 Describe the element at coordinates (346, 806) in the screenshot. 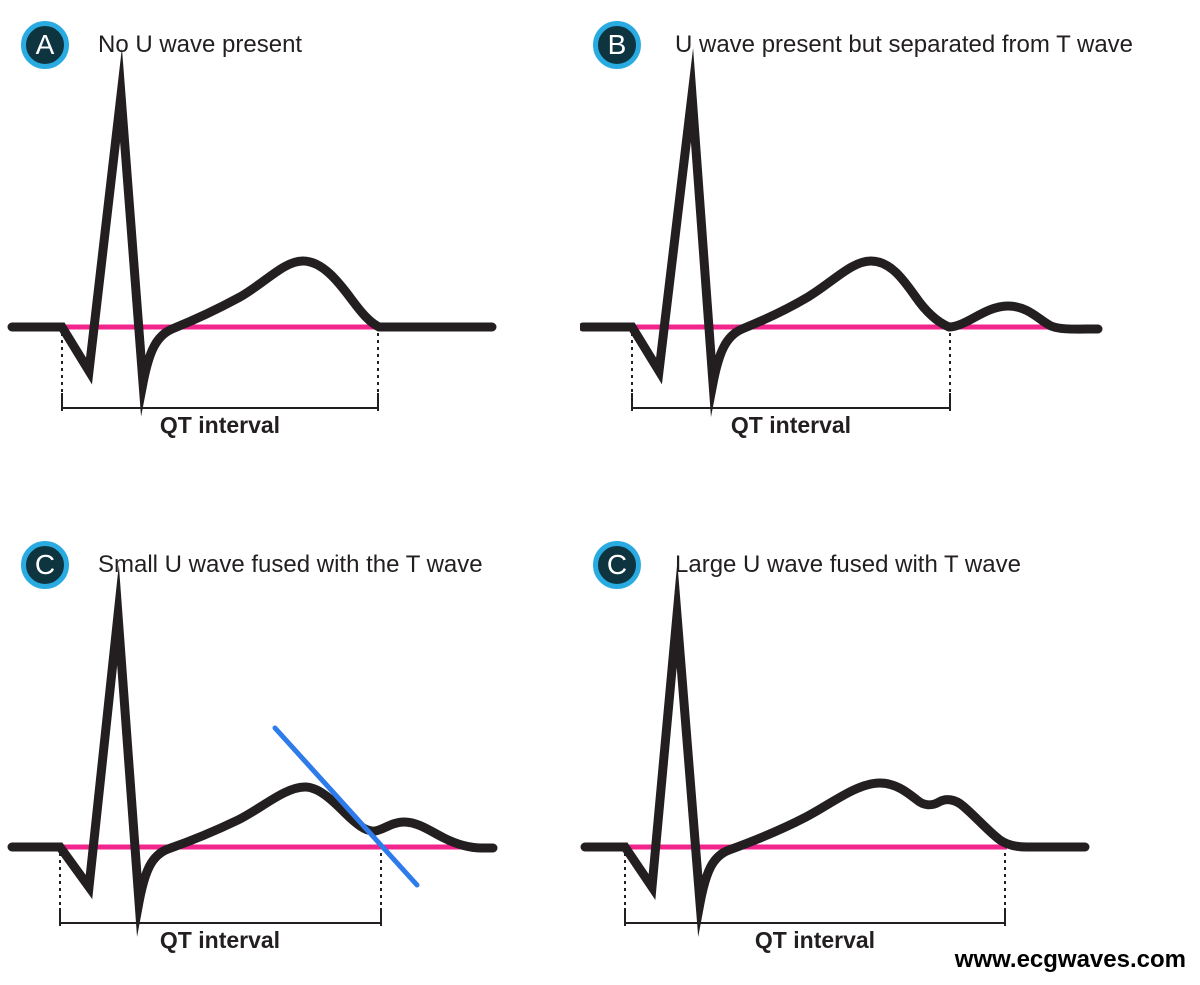

I see `t-wave-tangent-line` at that location.